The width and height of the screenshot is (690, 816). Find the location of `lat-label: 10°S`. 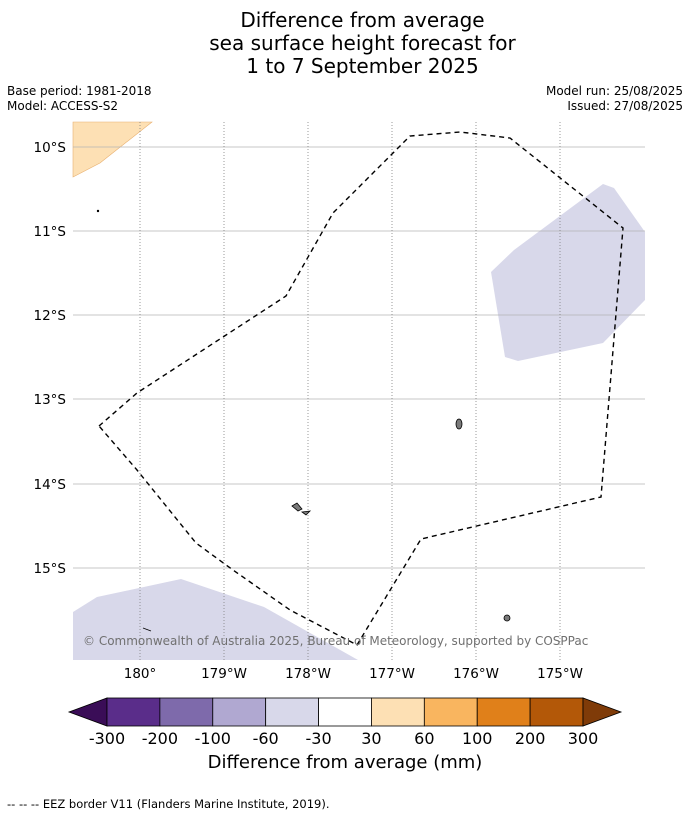

lat-label: 10°S is located at coordinates (50, 148).